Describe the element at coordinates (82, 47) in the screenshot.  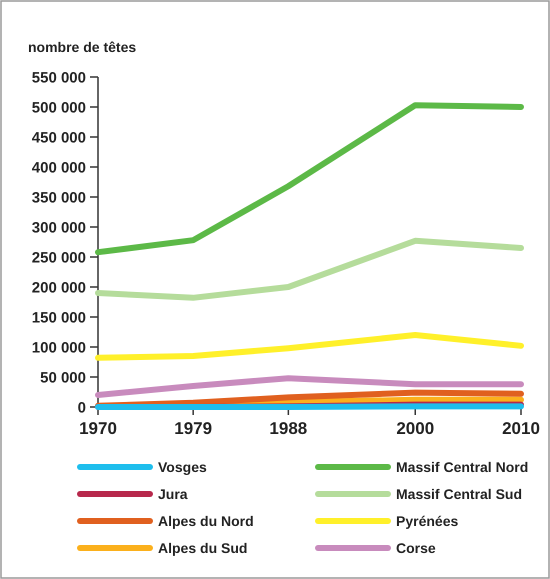
I see `y-axis-title: nombre de têtes` at that location.